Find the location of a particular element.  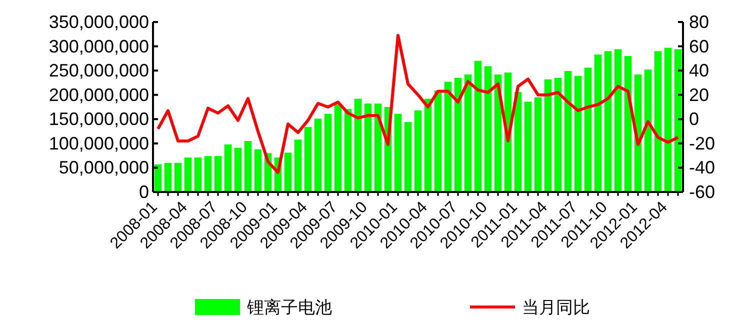

y-tick-label: 250,000,000 is located at coordinates (98, 70).